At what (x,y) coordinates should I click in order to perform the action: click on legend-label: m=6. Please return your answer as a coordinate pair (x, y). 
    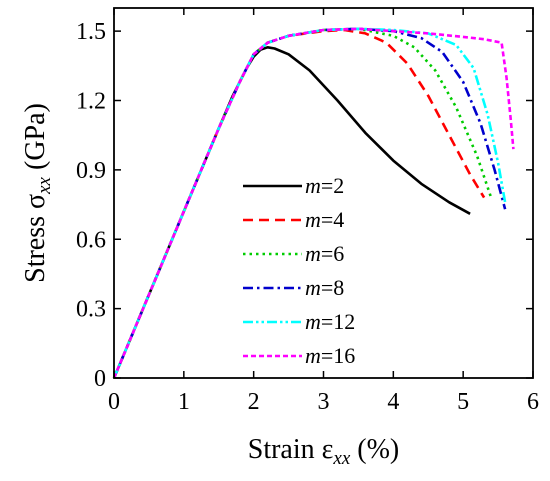
    Looking at the image, I should click on (324, 253).